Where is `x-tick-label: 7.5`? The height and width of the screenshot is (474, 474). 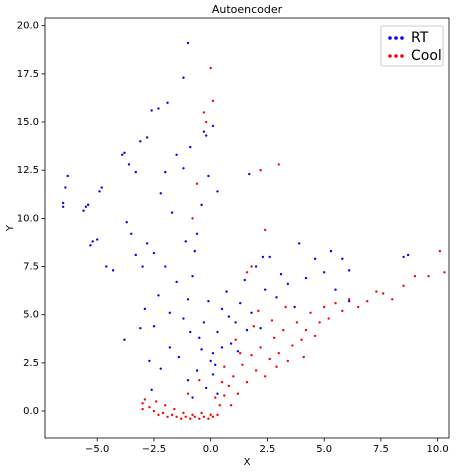 x-tick-label: 7.5 is located at coordinates (381, 449).